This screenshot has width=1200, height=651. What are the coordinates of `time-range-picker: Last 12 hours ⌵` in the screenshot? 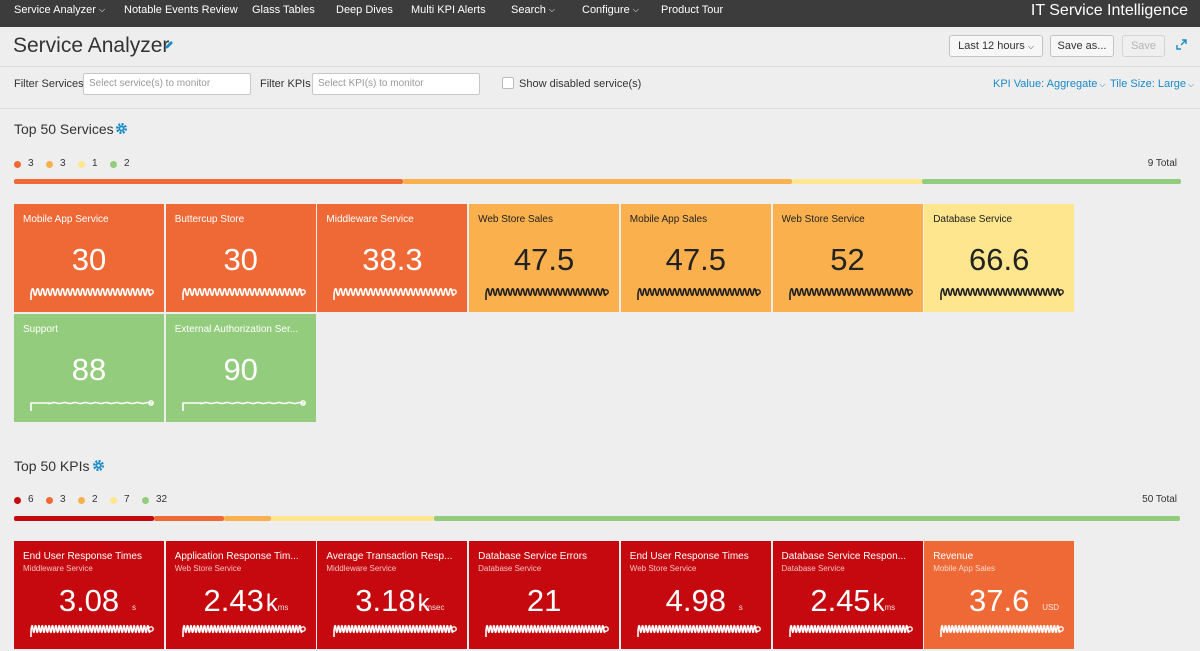 It's located at (996, 46).